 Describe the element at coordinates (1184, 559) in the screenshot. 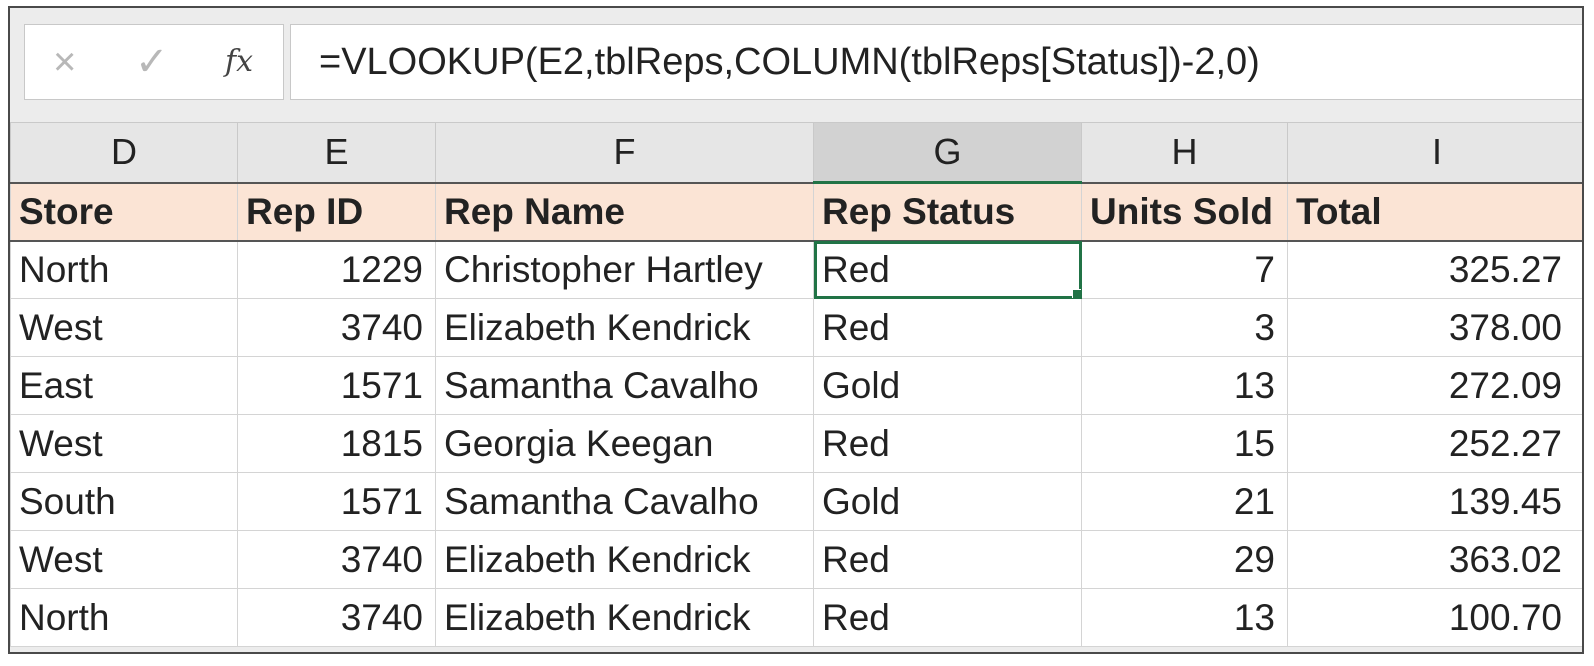

I see `cell-units-sold: 29` at that location.